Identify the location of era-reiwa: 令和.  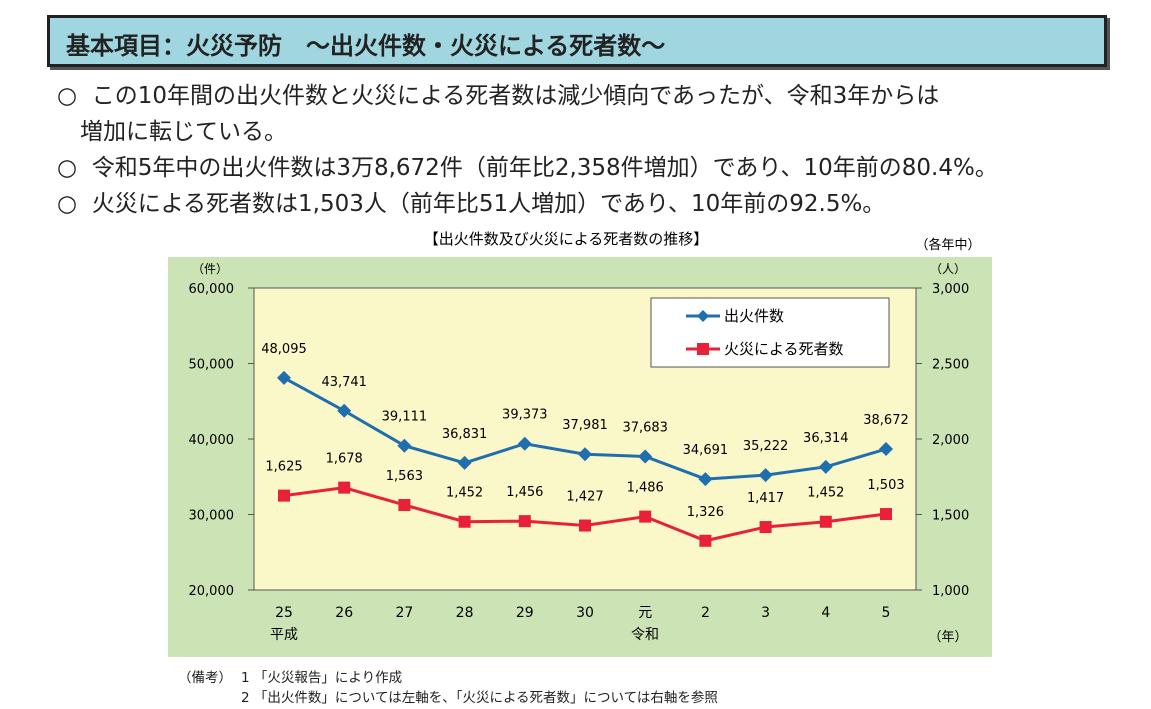
(645, 635).